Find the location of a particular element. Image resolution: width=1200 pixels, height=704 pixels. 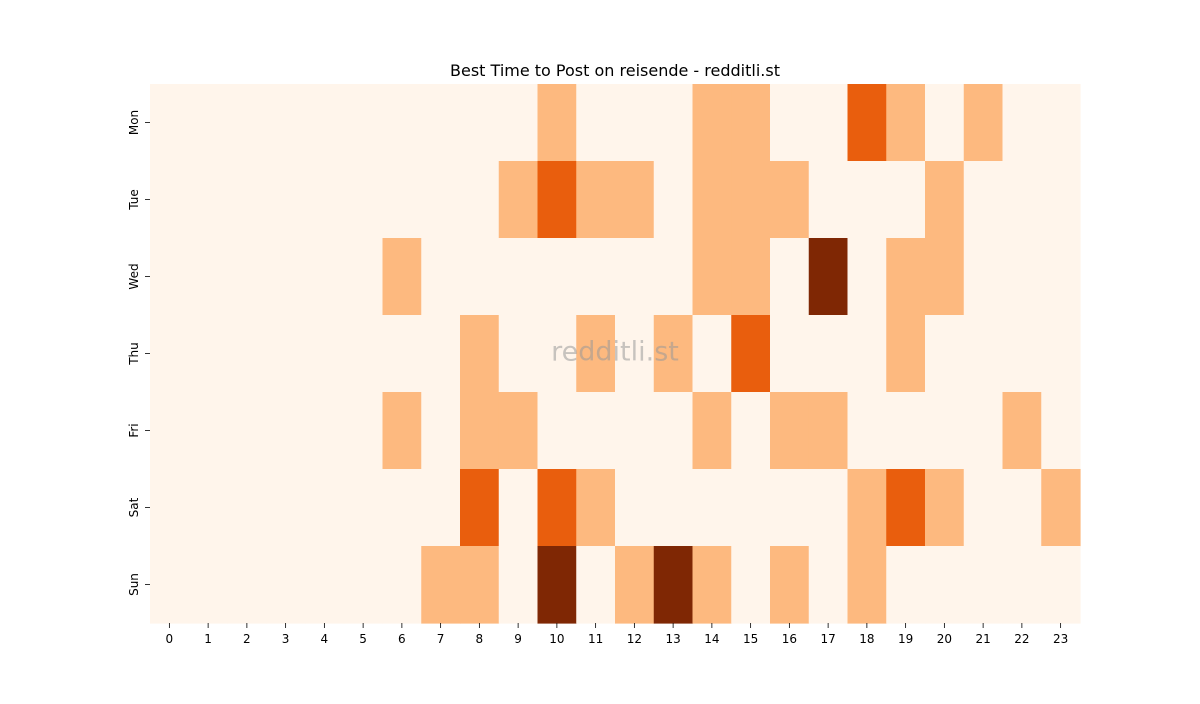

x-axis: 0 1 2 3 4 5 6 7 8 9 10 11 12 13 14 15 16 17 18 19 20 21 22 23 is located at coordinates (617, 634).